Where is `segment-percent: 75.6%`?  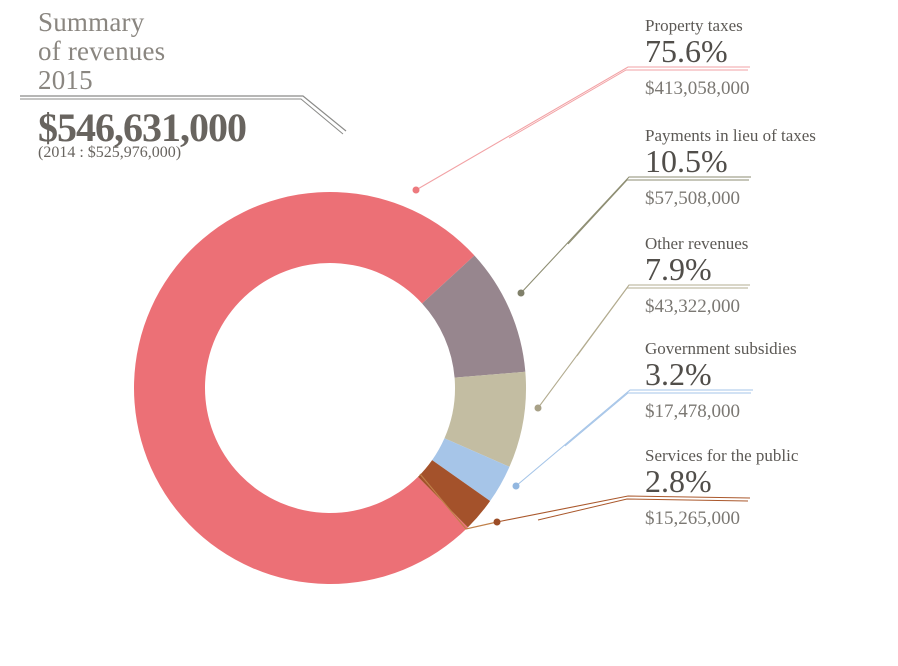 segment-percent: 75.6% is located at coordinates (686, 51).